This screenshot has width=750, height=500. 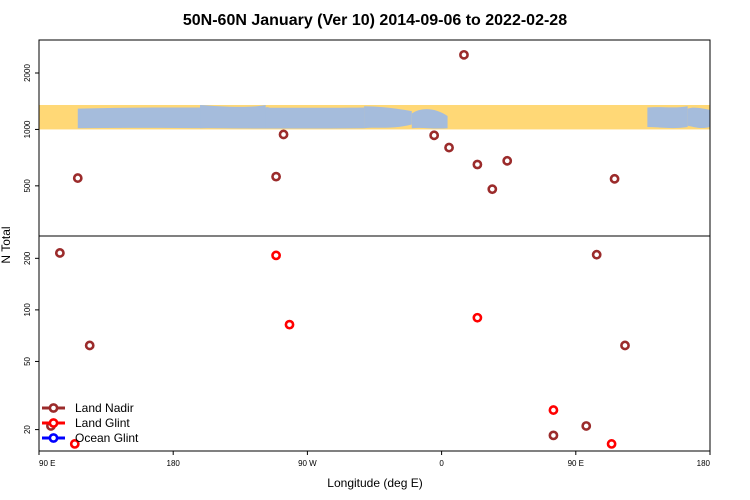 I want to click on x-tick-label-0: 90 E, so click(x=47, y=463).